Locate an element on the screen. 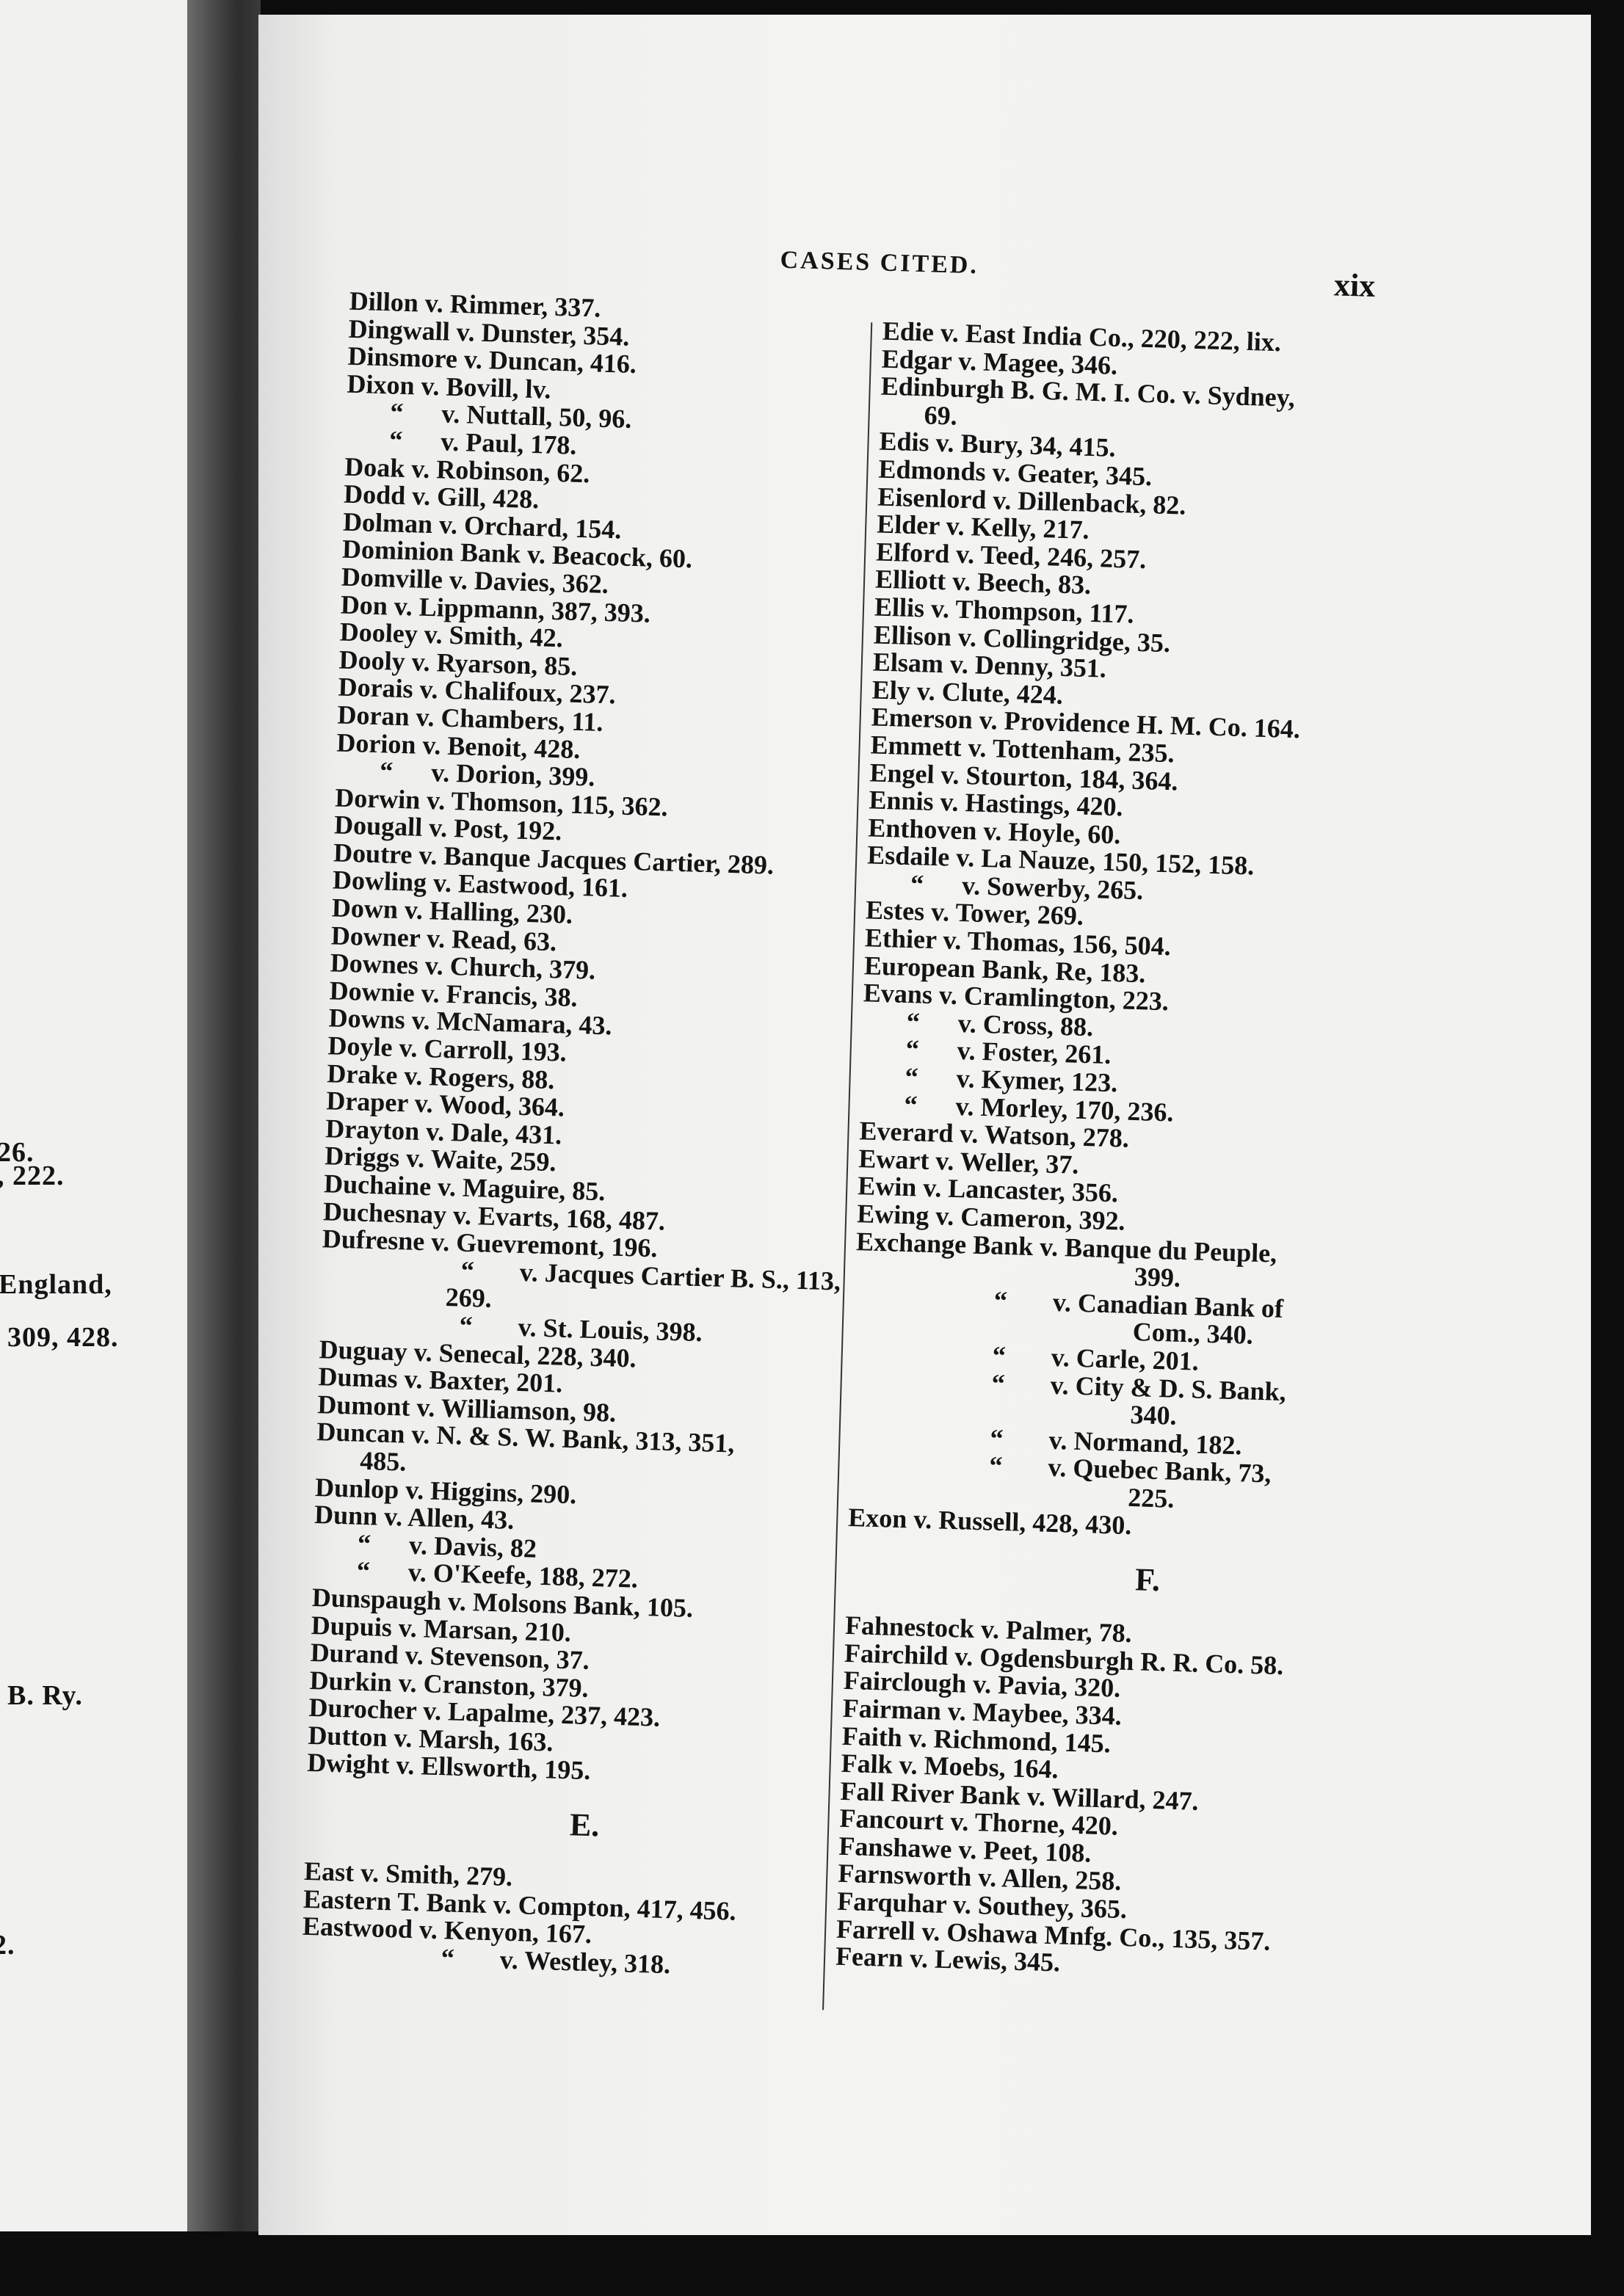  fragment-text: 2. is located at coordinates (7, 1945).